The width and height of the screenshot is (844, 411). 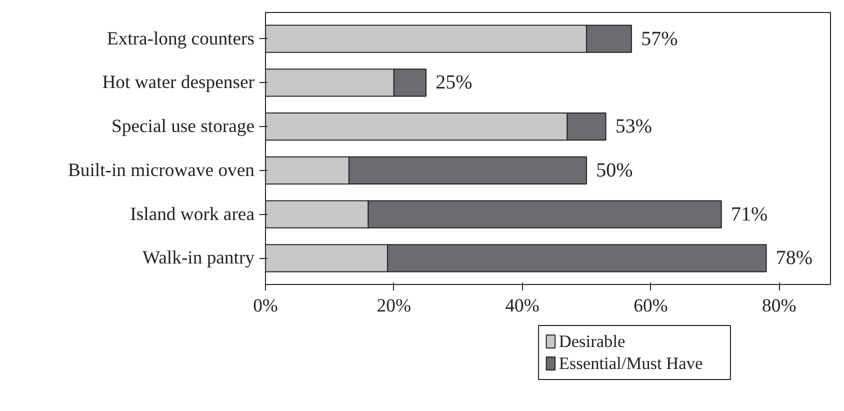 I want to click on x-tick-label: 20%, so click(x=394, y=306).